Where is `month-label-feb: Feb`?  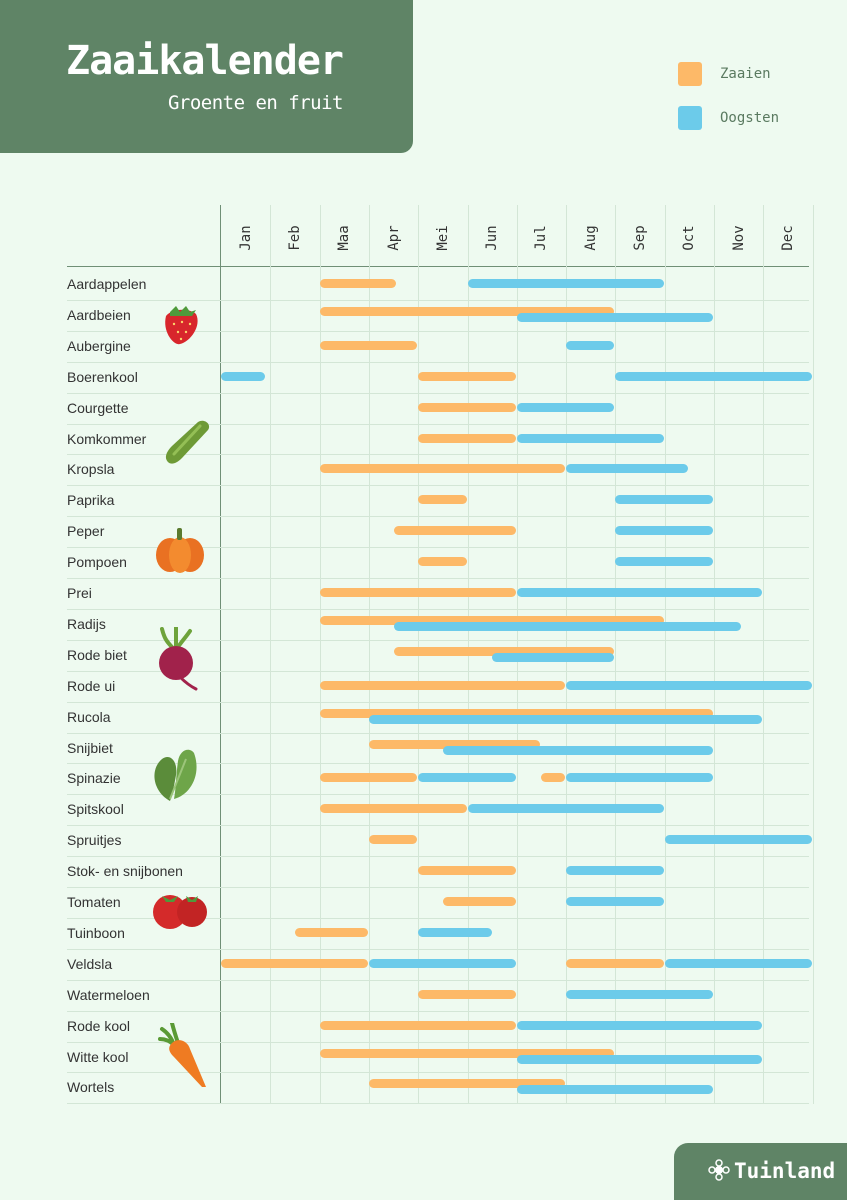
month-label-feb: Feb is located at coordinates (294, 238).